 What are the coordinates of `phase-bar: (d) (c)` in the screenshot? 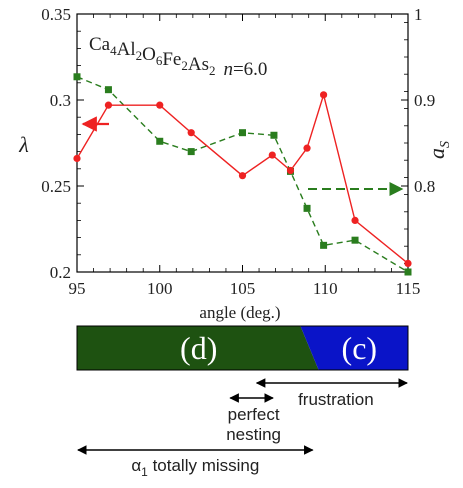 It's located at (242, 348).